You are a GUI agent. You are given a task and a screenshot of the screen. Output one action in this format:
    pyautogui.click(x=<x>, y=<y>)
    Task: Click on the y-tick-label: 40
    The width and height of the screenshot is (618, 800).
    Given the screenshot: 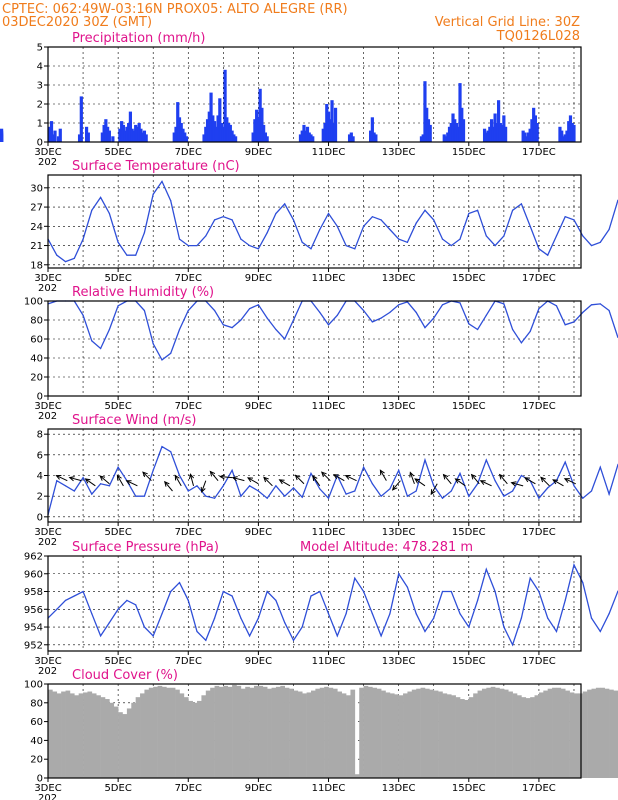 What is the action you would take?
    pyautogui.click(x=36, y=359)
    